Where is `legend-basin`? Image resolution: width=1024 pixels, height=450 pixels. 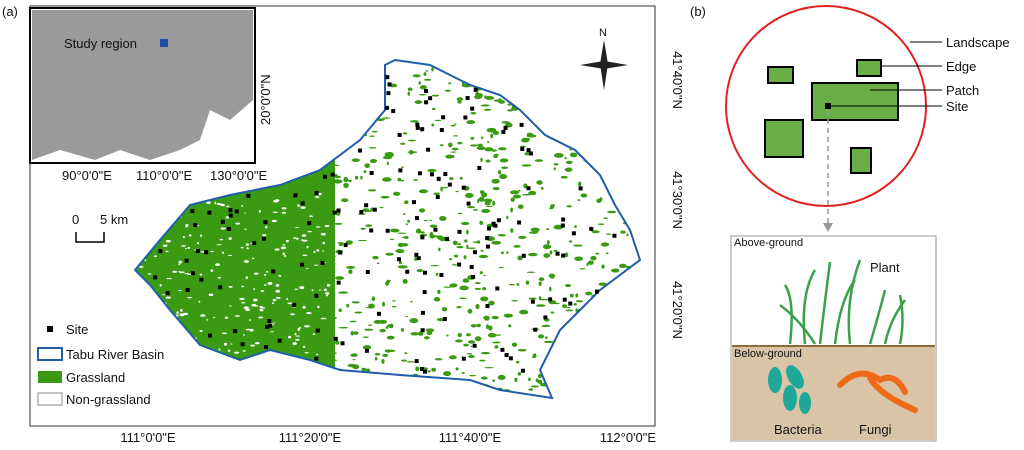
legend-basin is located at coordinates (50, 354).